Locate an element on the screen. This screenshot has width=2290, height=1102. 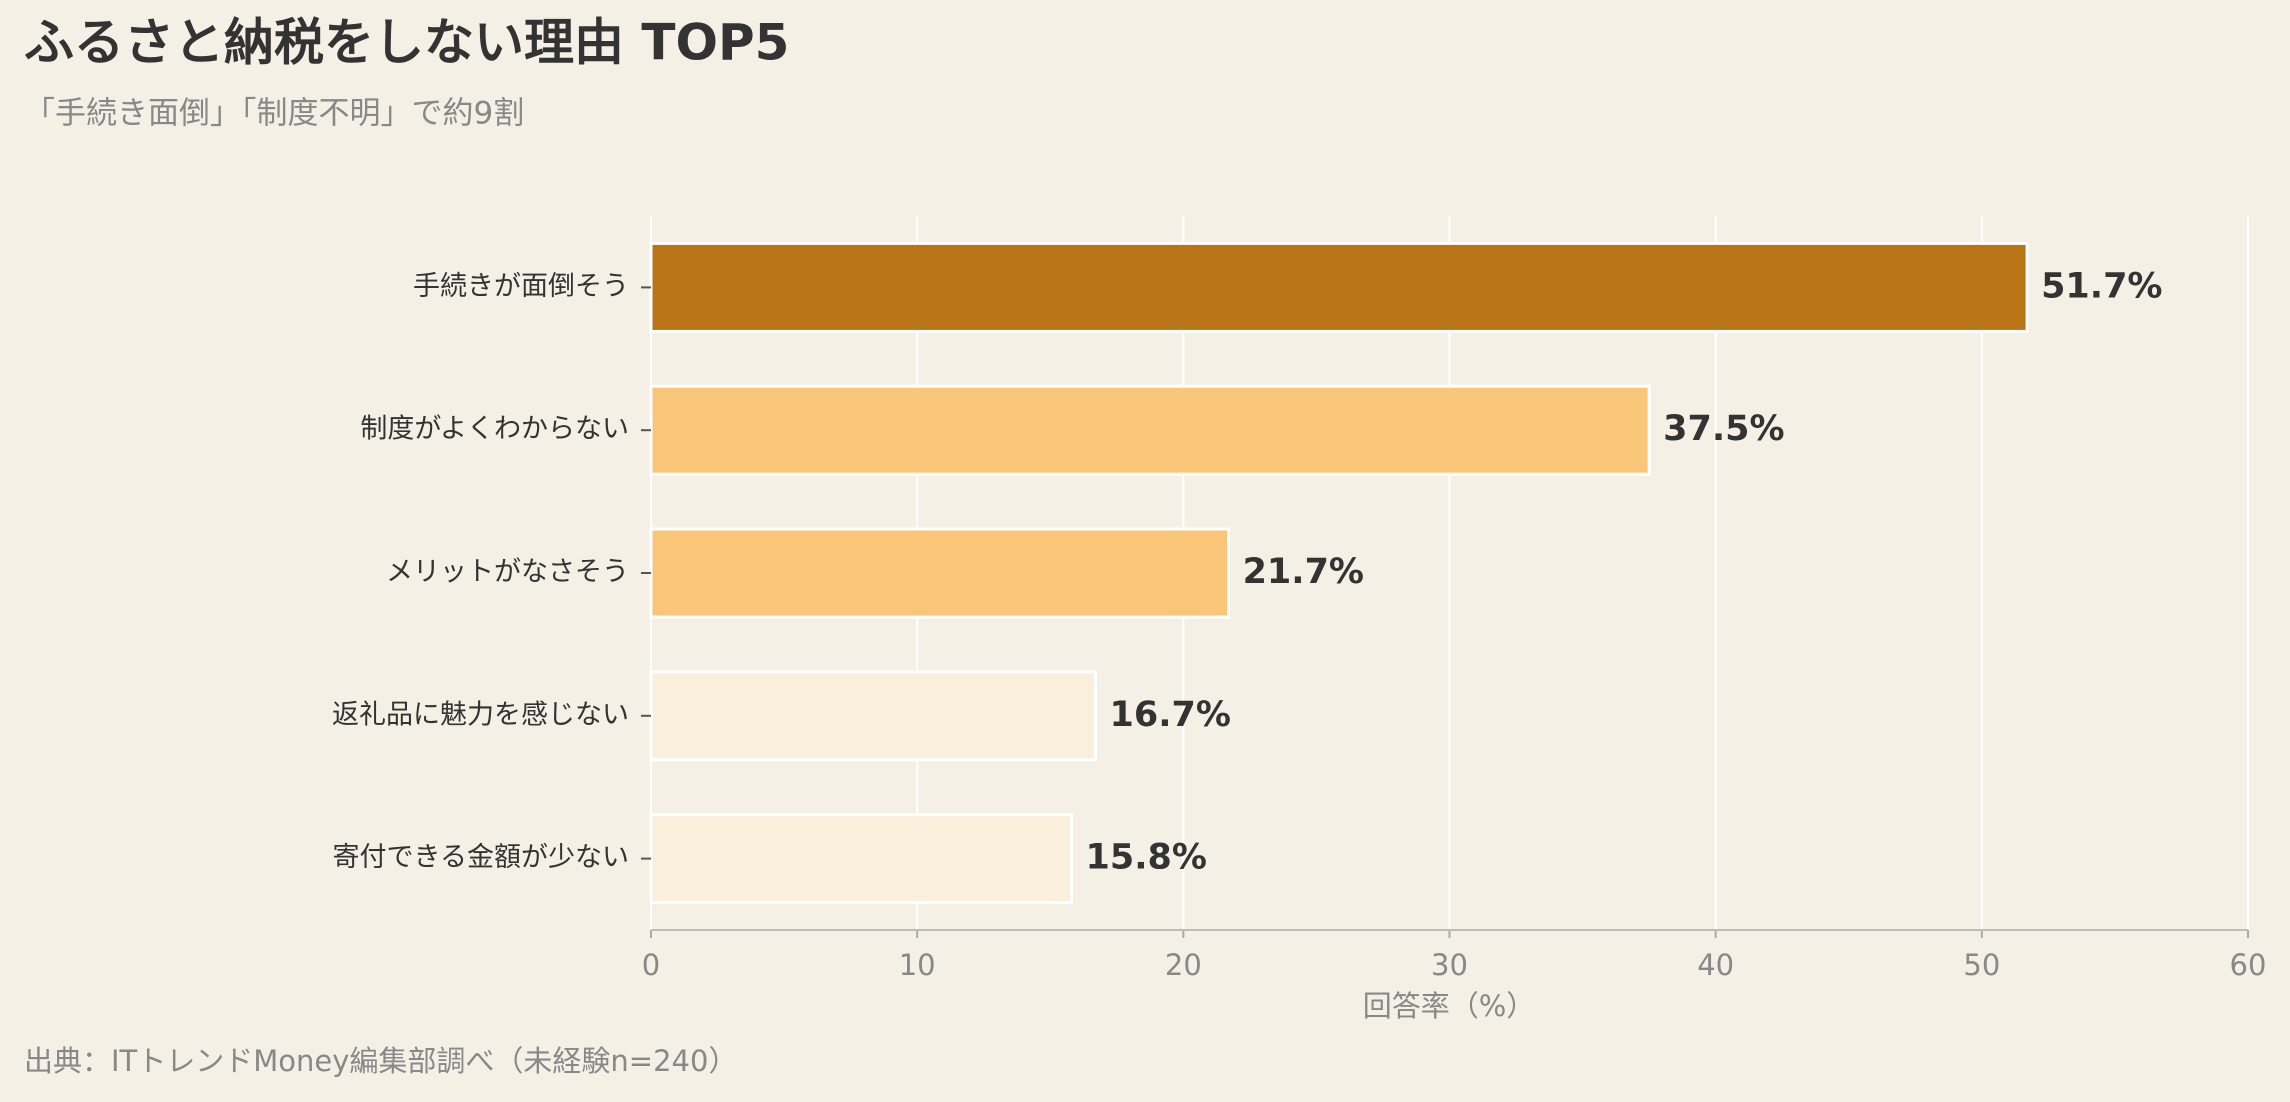
x-tick-label: 40 is located at coordinates (1715, 965).